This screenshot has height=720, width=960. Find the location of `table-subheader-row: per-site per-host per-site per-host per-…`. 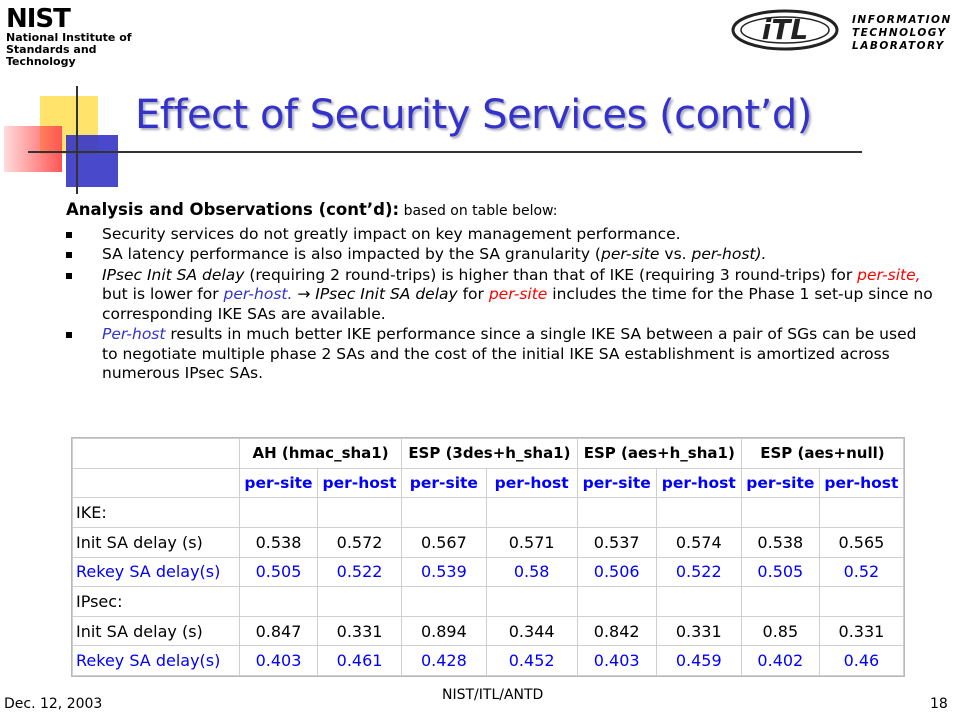

table-subheader-row: per-site per-host per-site per-host per-… is located at coordinates (488, 483).